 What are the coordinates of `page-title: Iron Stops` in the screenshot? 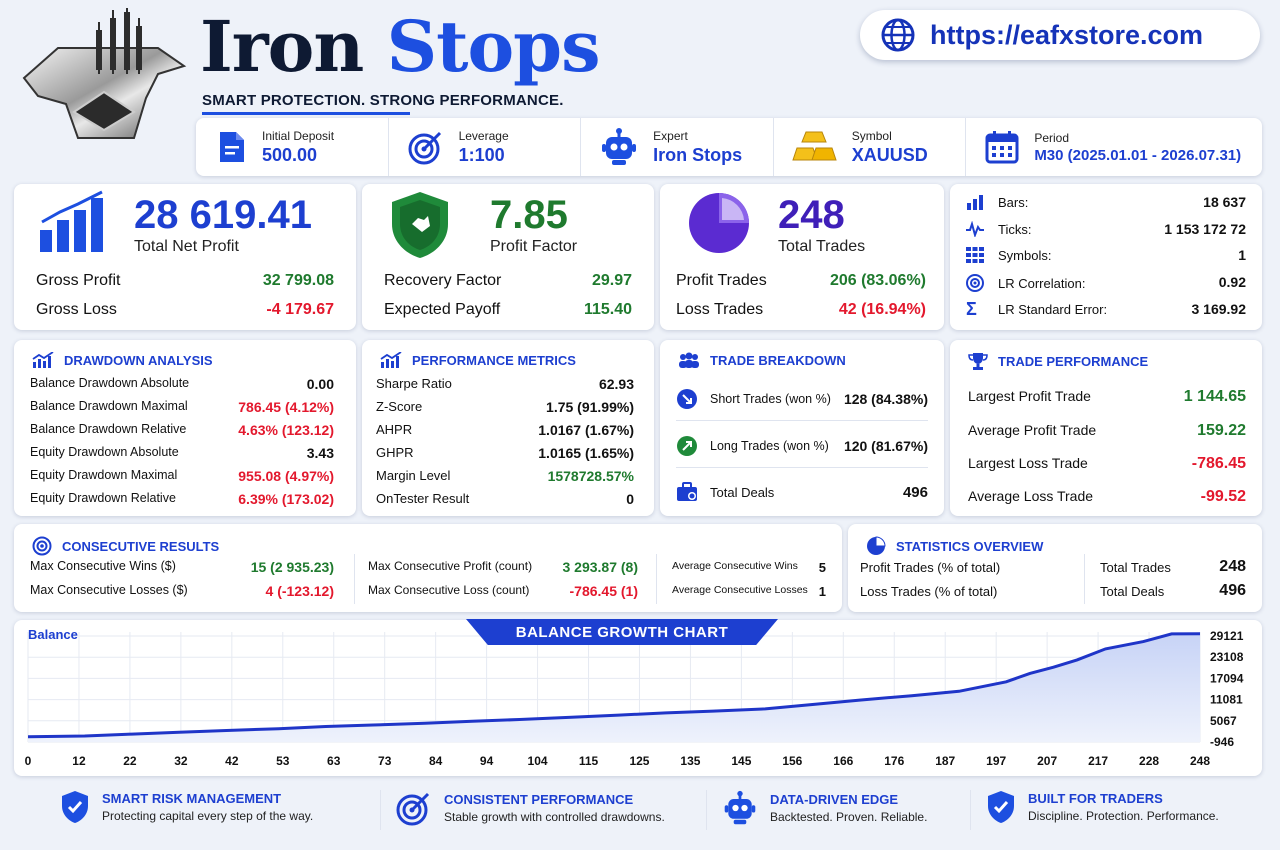 It's located at (400, 47).